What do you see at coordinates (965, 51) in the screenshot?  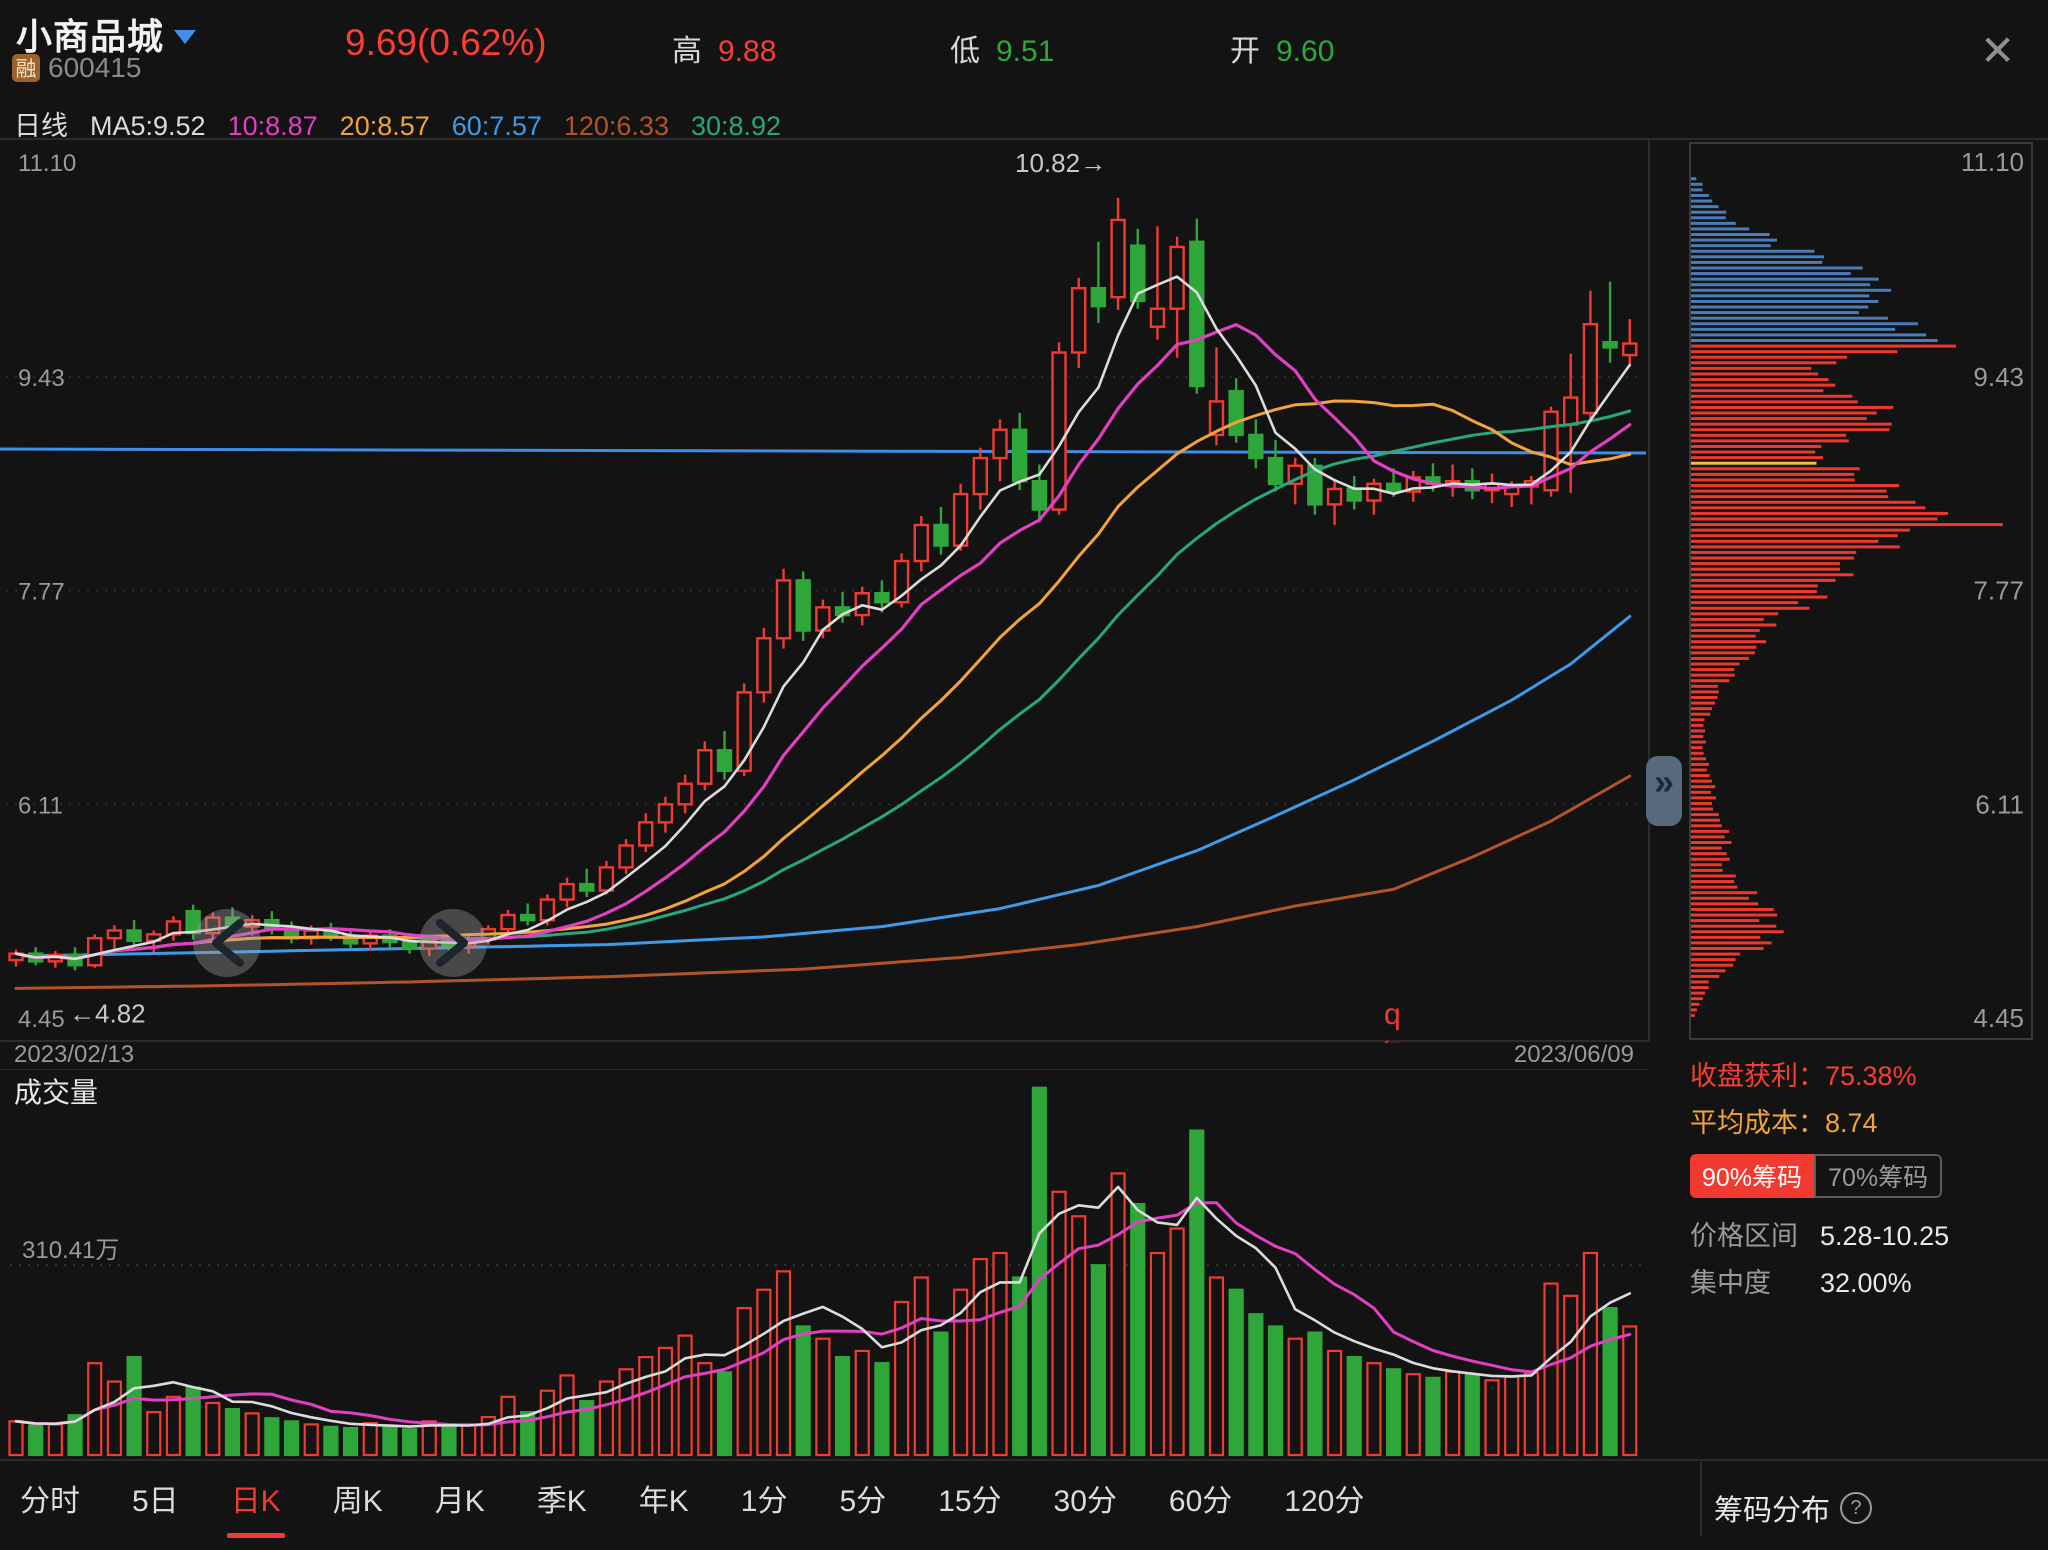 I see `low-label: 低` at bounding box center [965, 51].